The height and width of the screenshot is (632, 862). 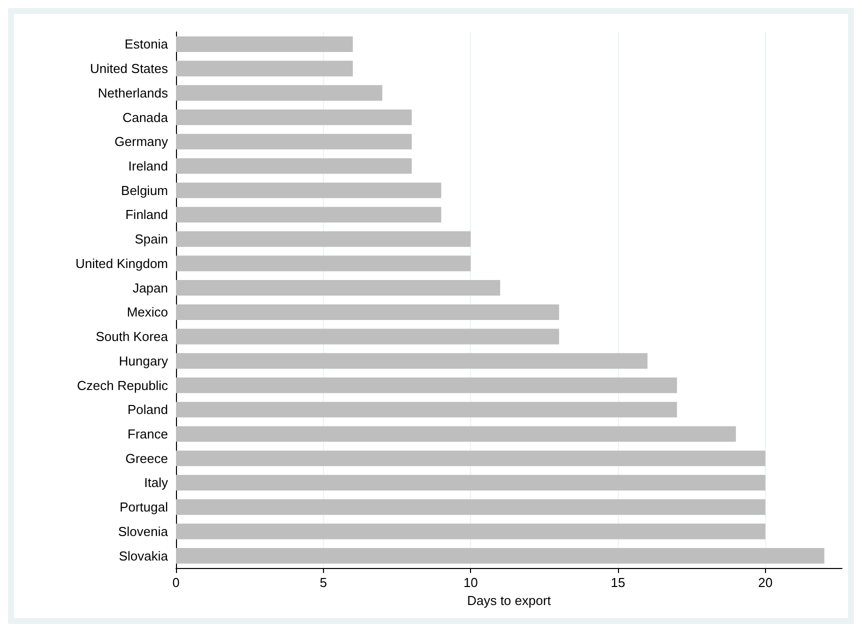 I want to click on x-tick-label: 5, so click(x=323, y=582).